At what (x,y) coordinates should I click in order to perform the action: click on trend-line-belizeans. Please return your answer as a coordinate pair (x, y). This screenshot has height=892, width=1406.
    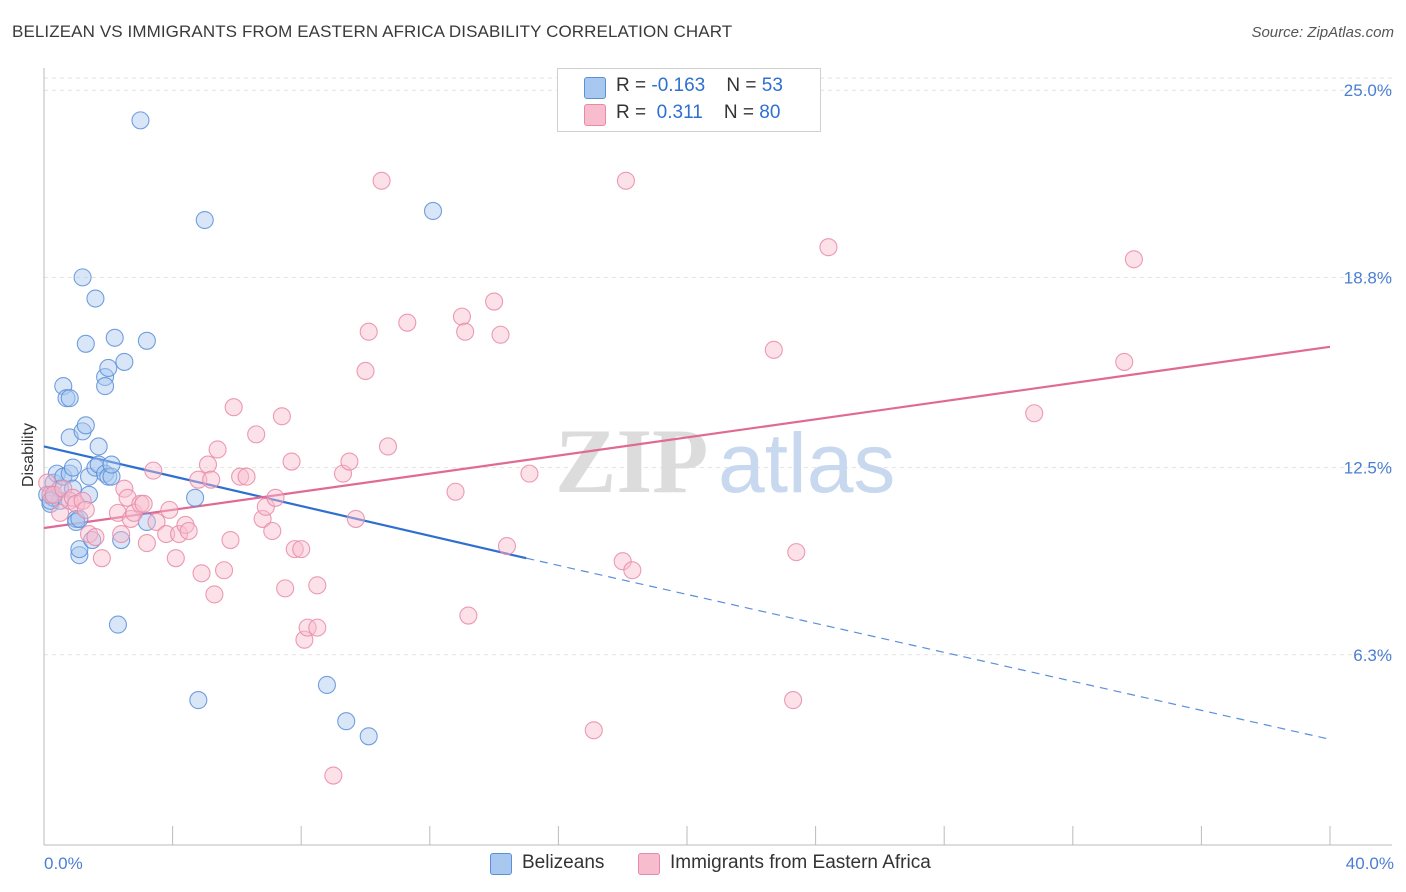
    Looking at the image, I should click on (285, 502).